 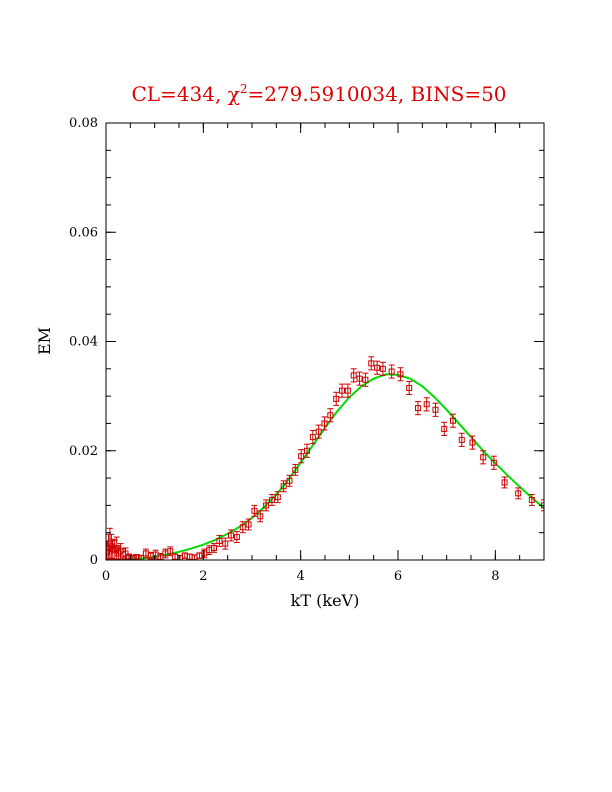 What do you see at coordinates (325, 600) in the screenshot?
I see `x-axis-label: kT (keV)` at bounding box center [325, 600].